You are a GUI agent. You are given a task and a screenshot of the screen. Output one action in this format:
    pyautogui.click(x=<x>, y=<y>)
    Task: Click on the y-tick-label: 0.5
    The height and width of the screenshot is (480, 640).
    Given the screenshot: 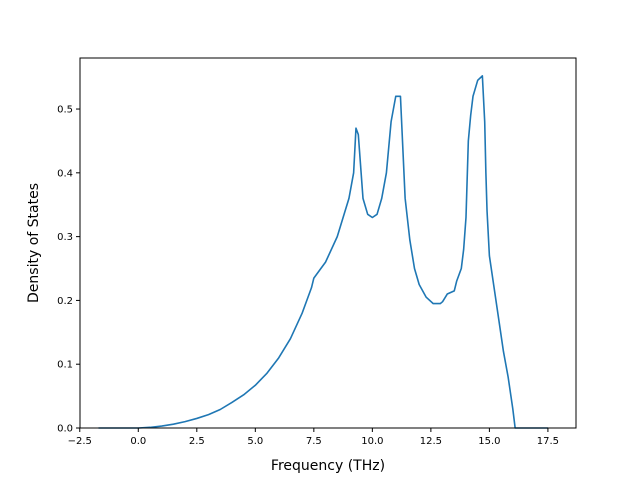 What is the action you would take?
    pyautogui.click(x=65, y=110)
    